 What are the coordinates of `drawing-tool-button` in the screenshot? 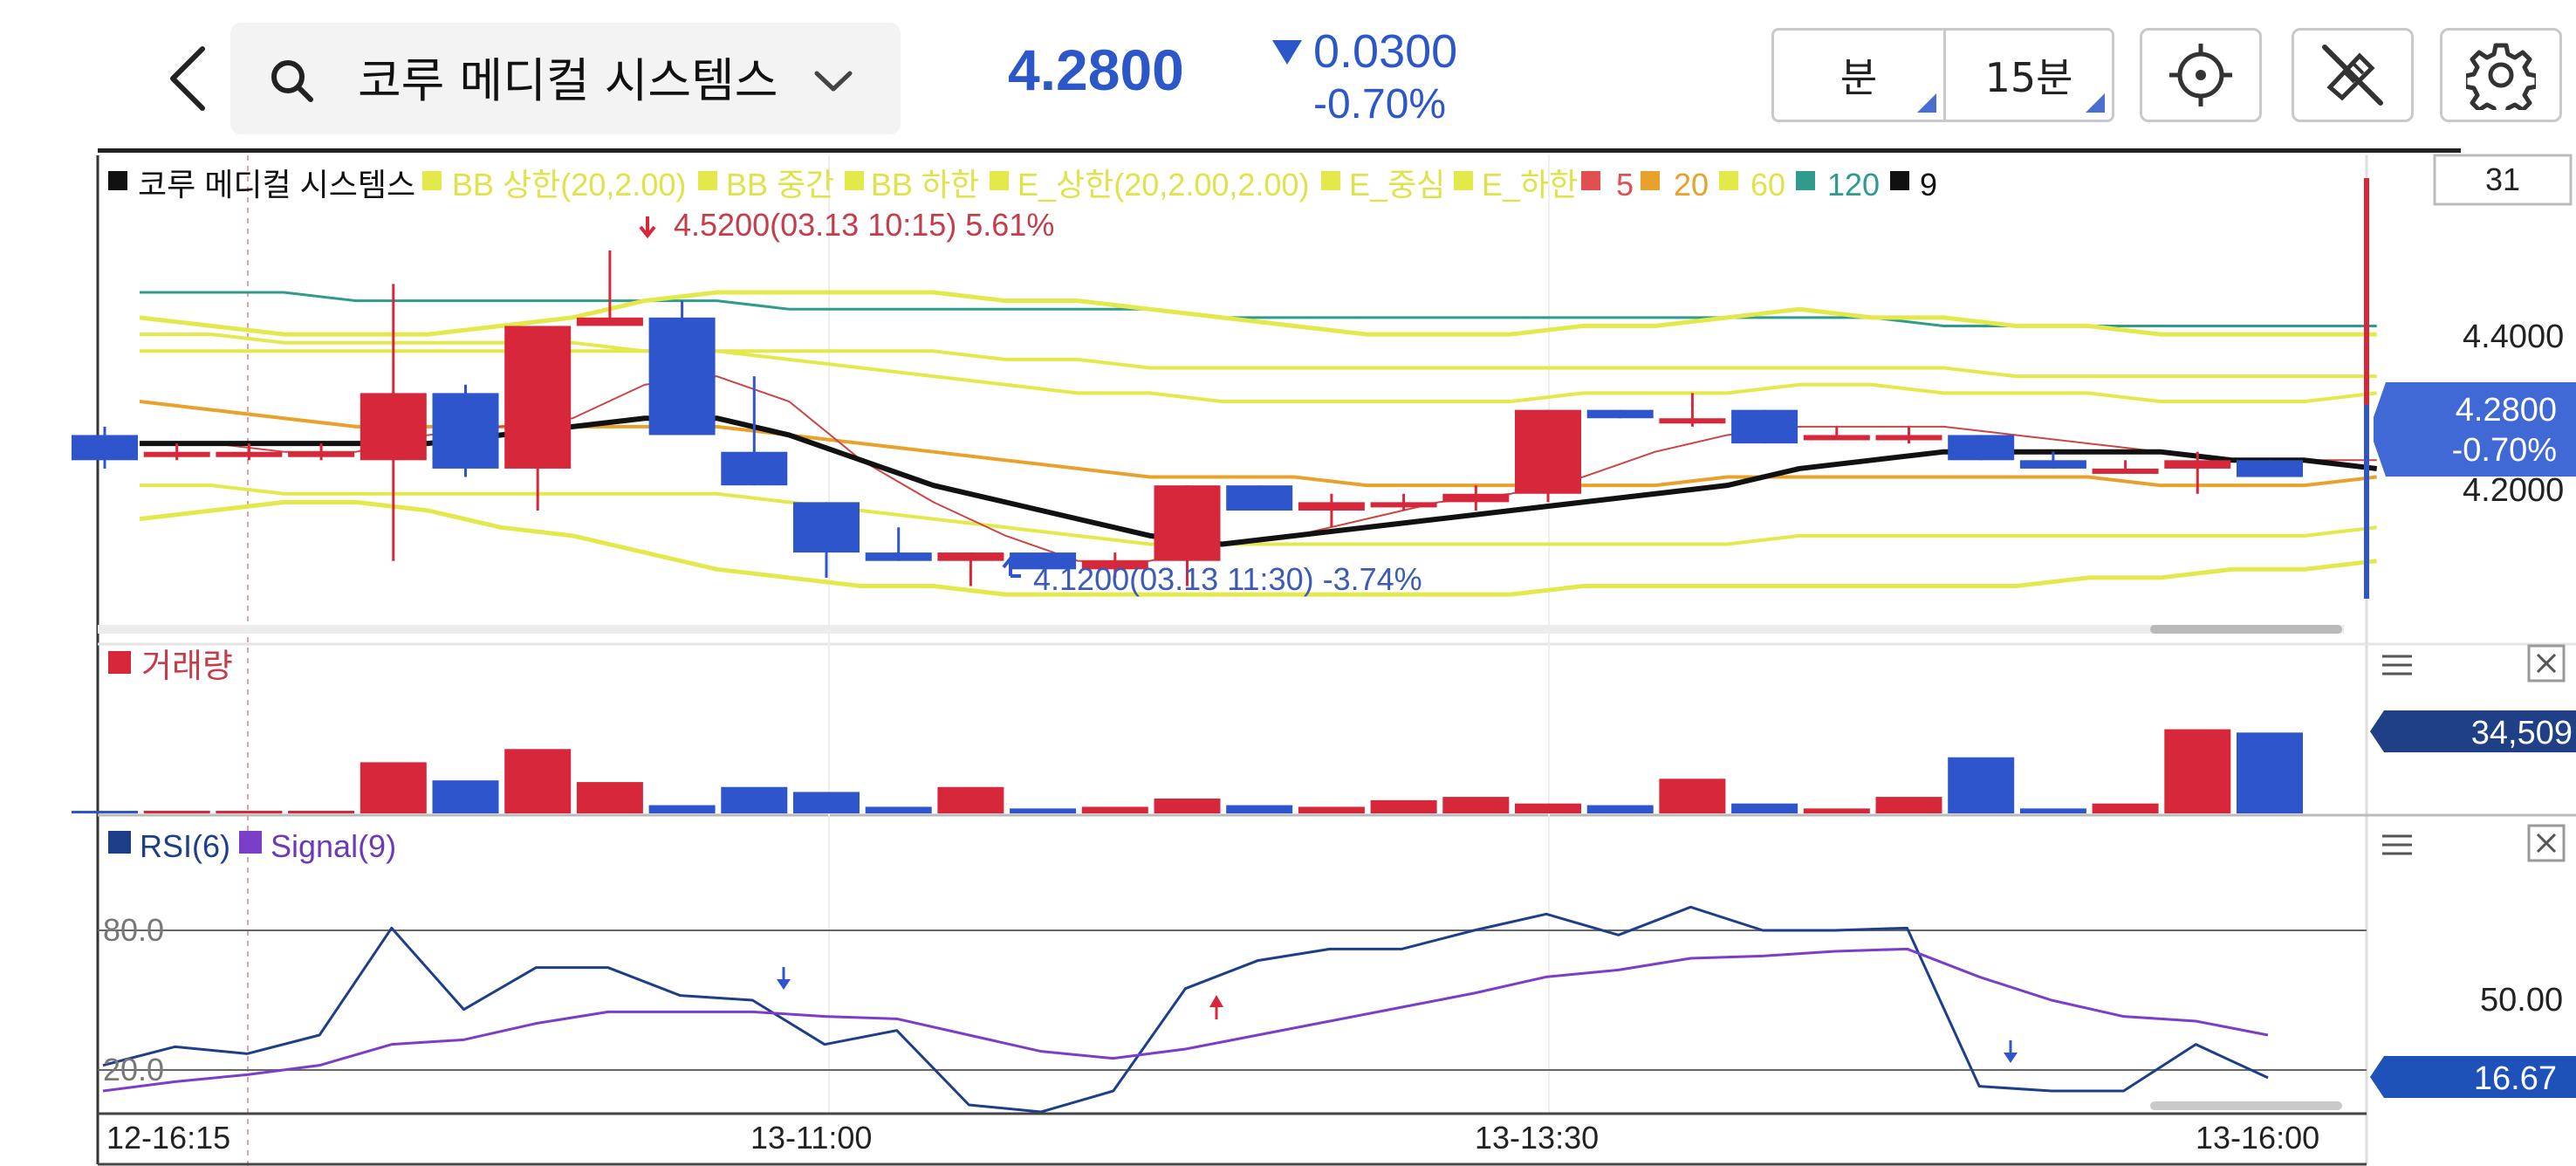 It's located at (2353, 75).